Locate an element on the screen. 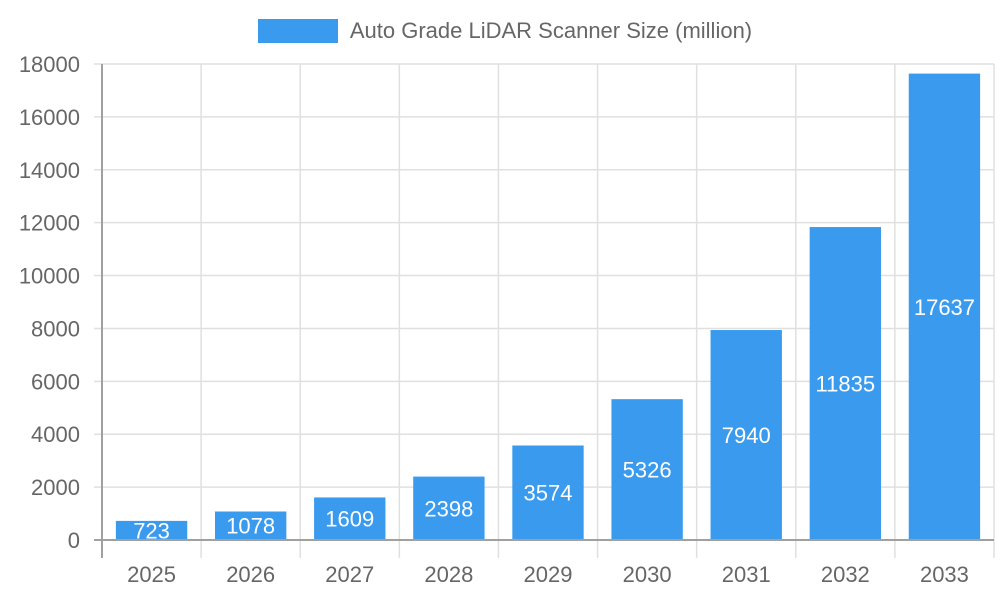 This screenshot has height=600, width=1000. x-tick-label: 2026 is located at coordinates (250, 574).